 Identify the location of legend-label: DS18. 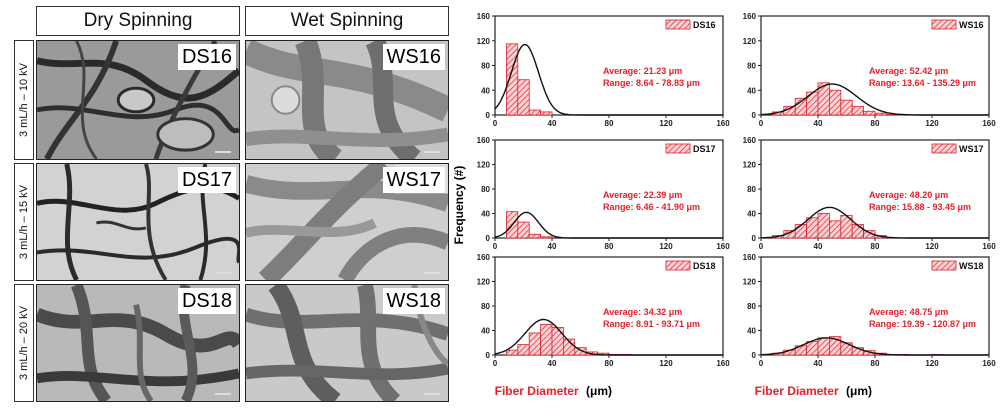
(704, 266).